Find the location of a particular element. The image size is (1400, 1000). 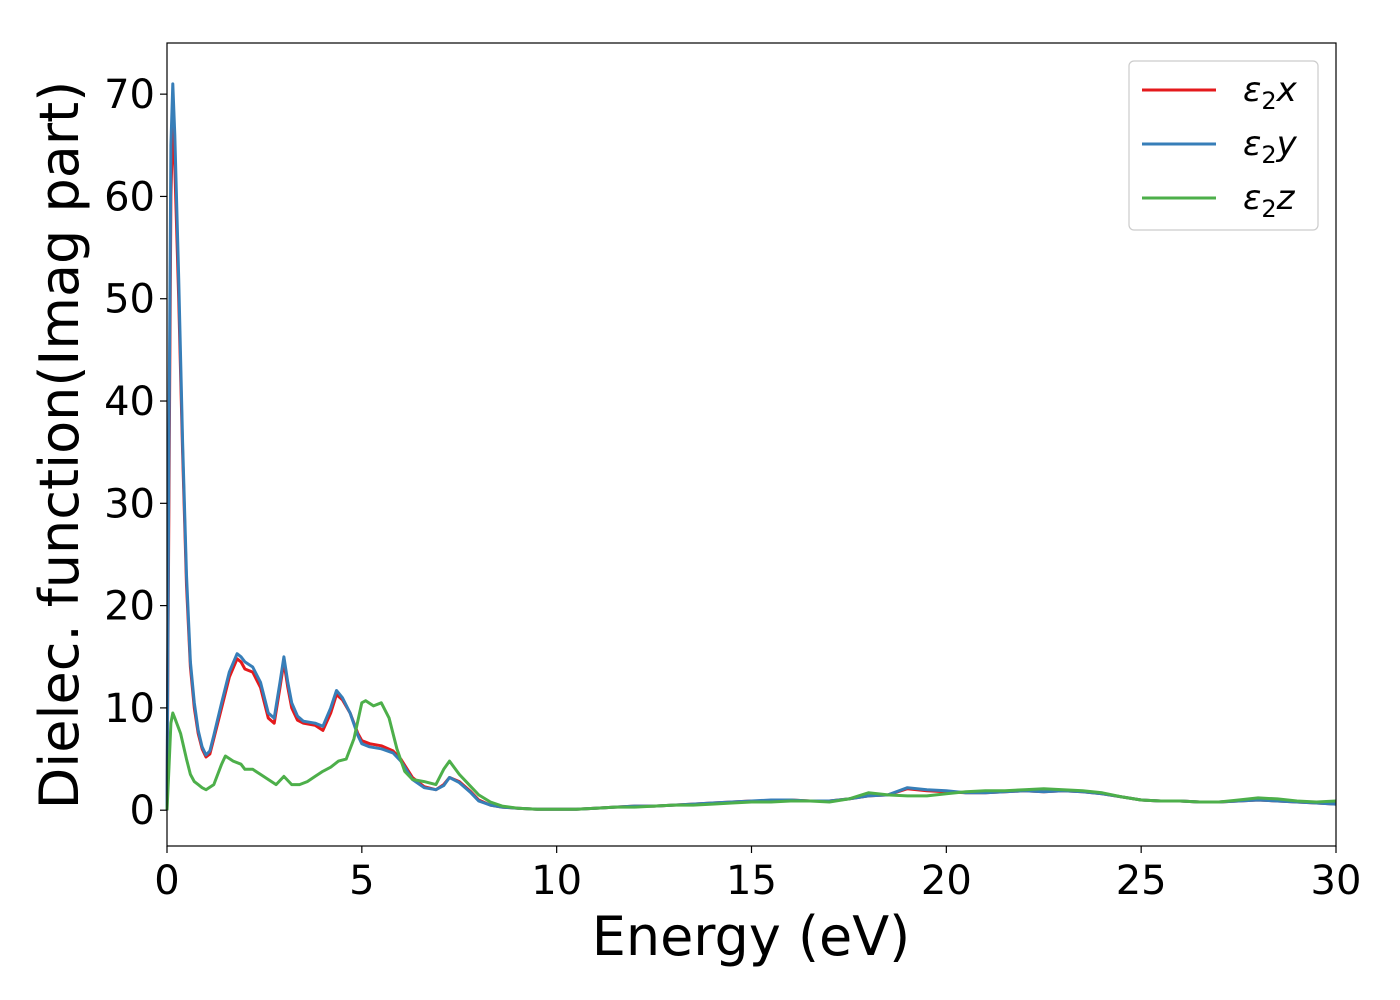

x-axis-label: Energy (eV) is located at coordinates (751, 936).